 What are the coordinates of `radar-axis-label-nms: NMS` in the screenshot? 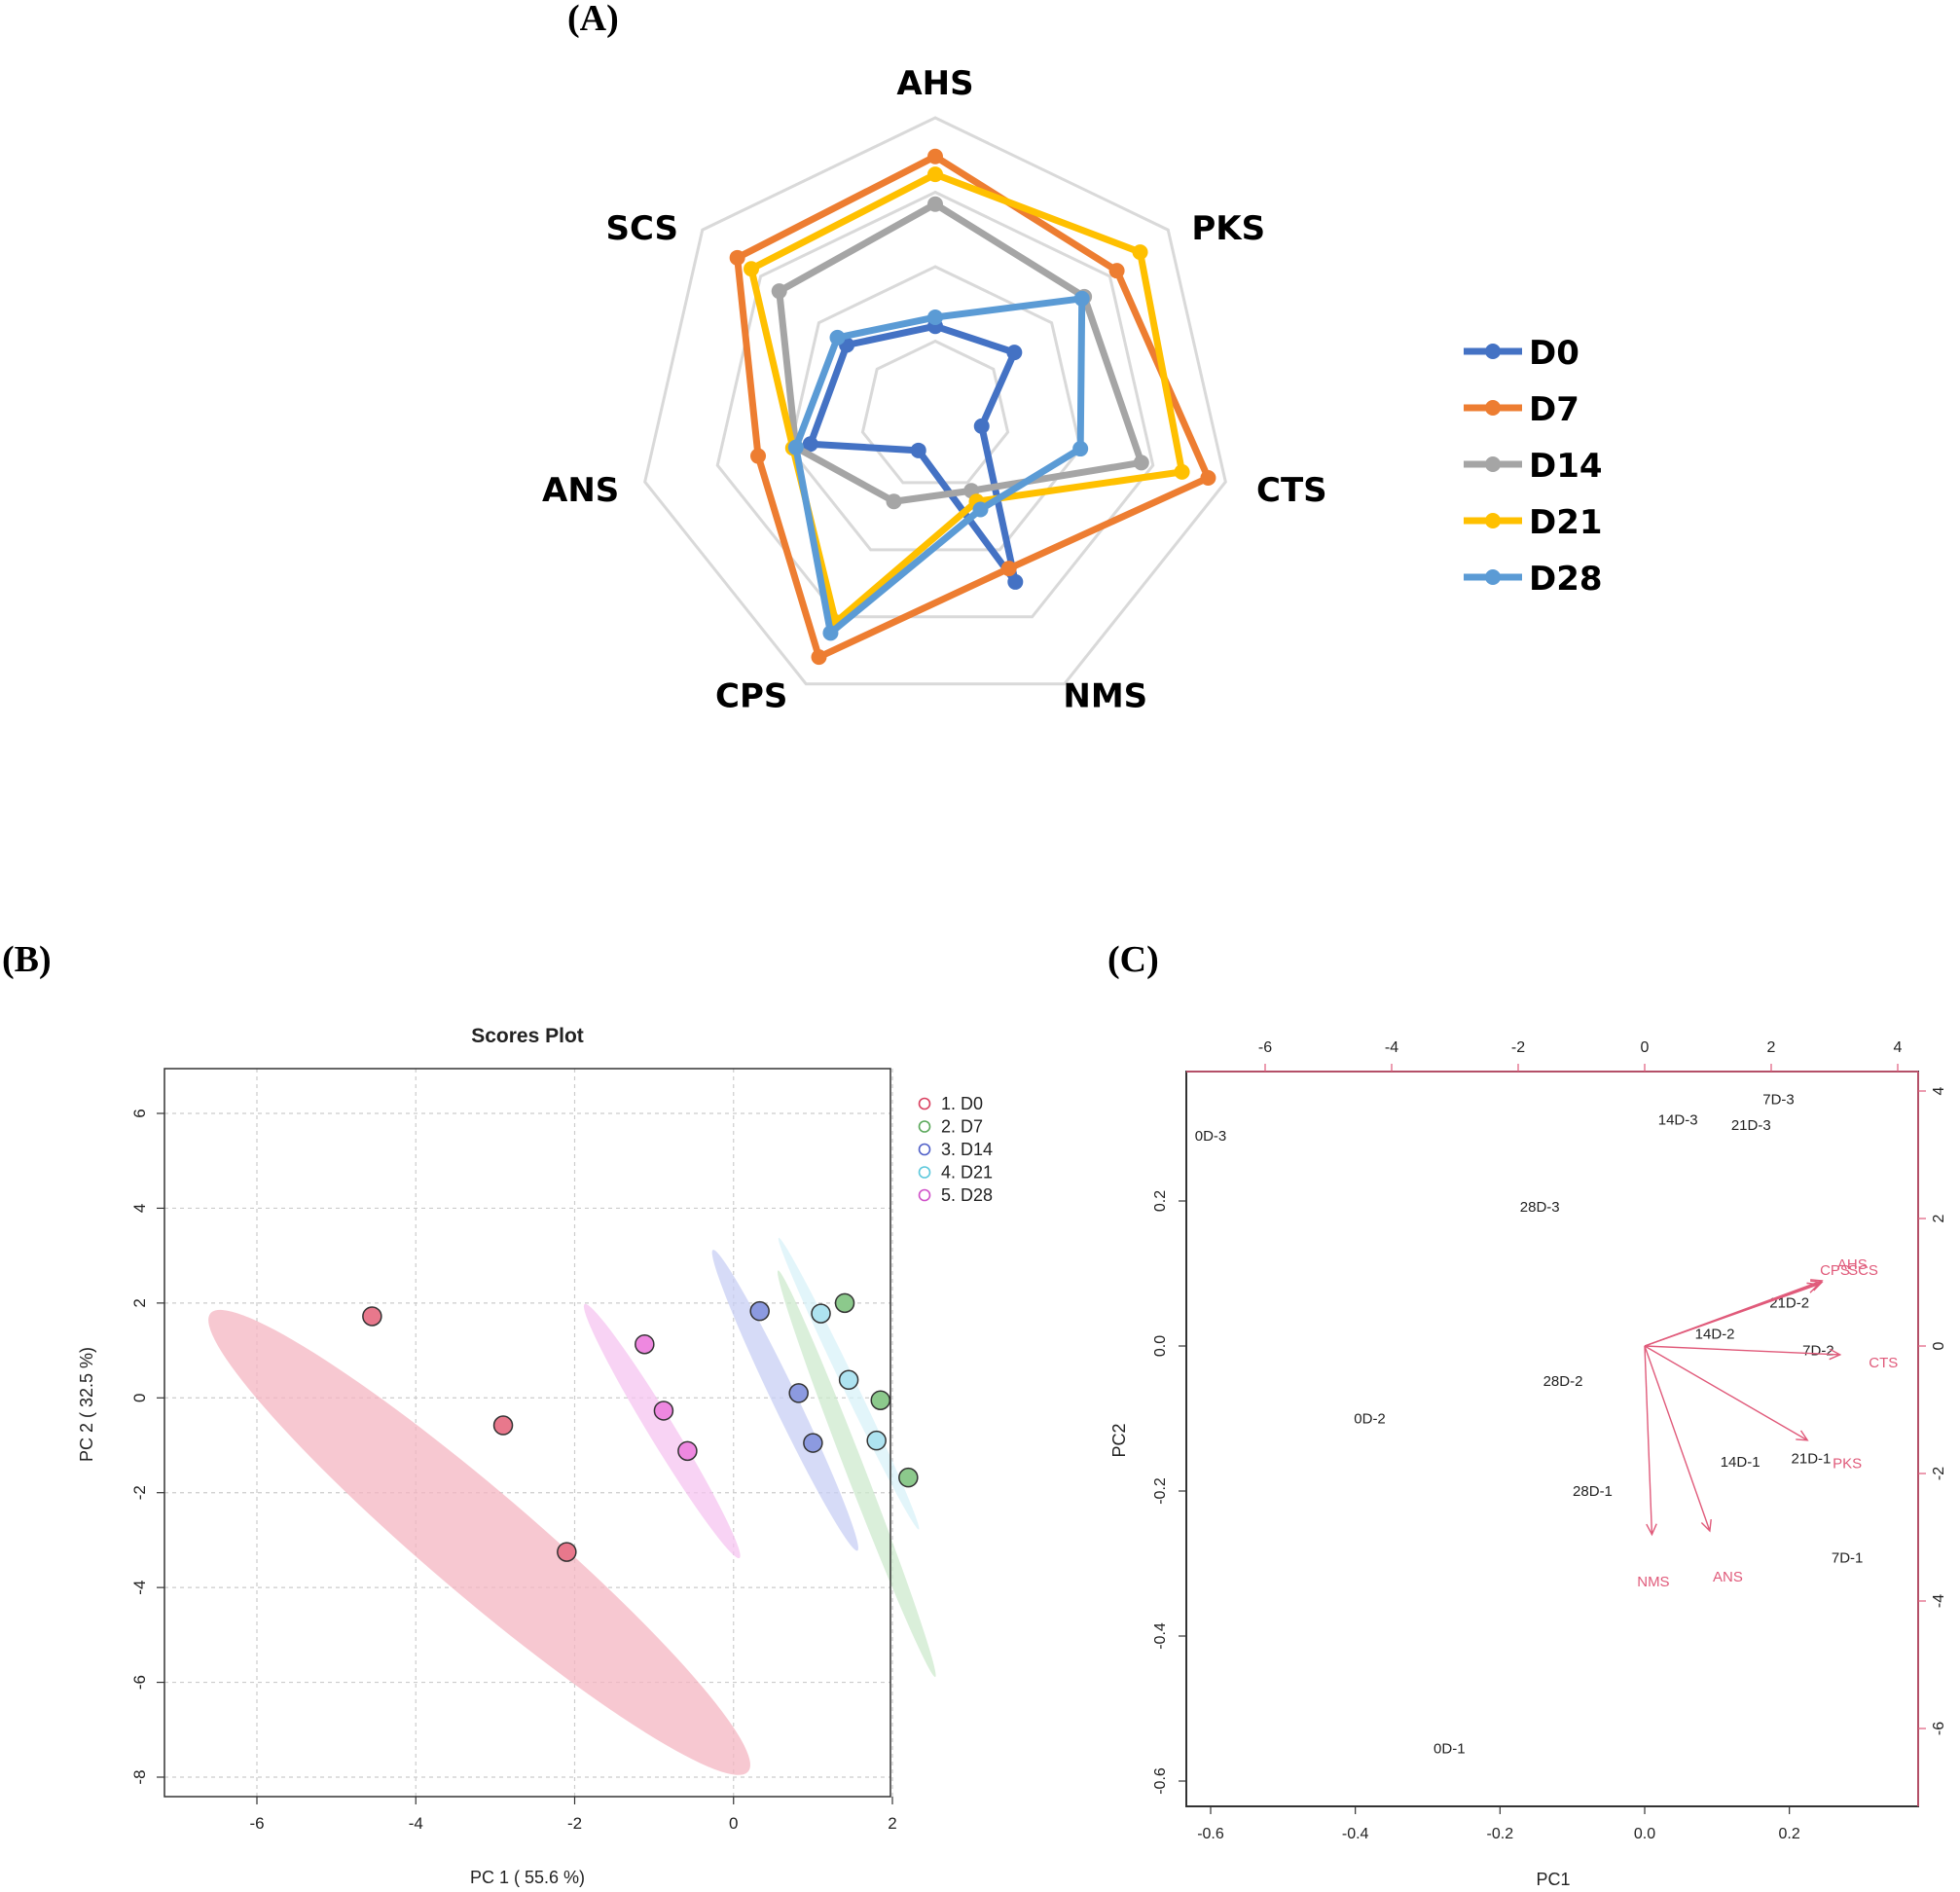 It's located at (1105, 696).